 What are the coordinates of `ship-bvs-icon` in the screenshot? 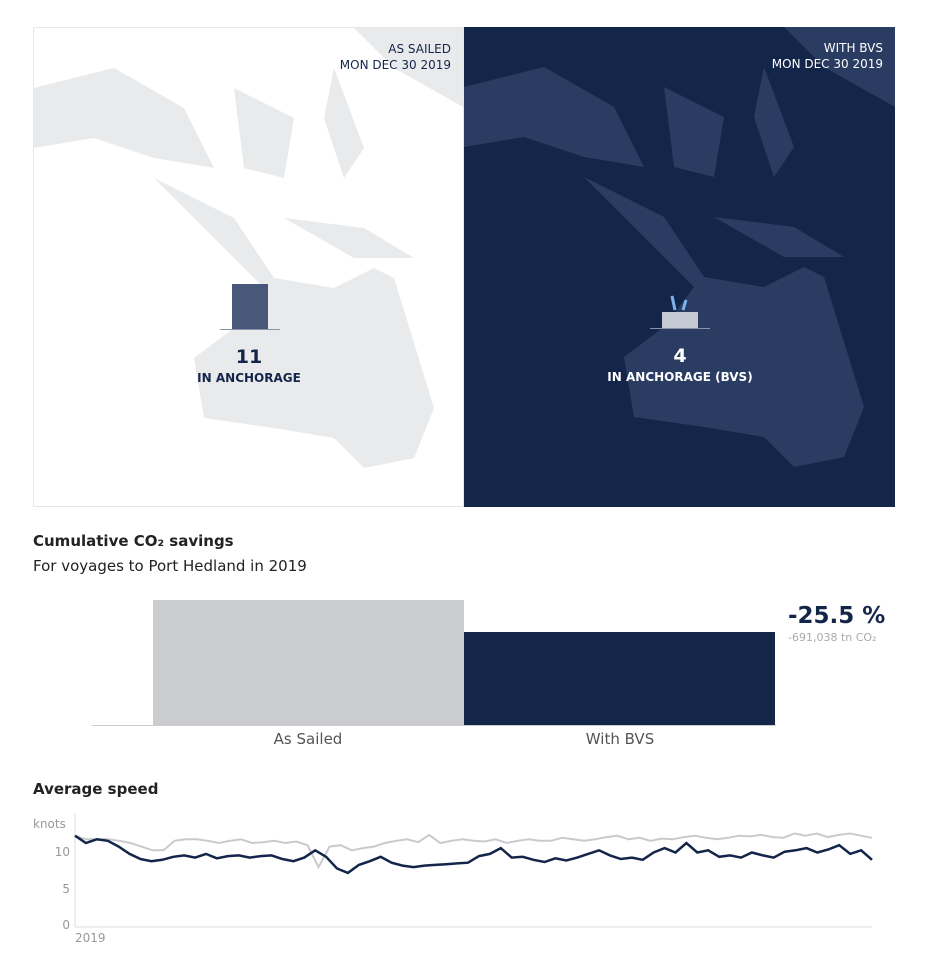 It's located at (680, 312).